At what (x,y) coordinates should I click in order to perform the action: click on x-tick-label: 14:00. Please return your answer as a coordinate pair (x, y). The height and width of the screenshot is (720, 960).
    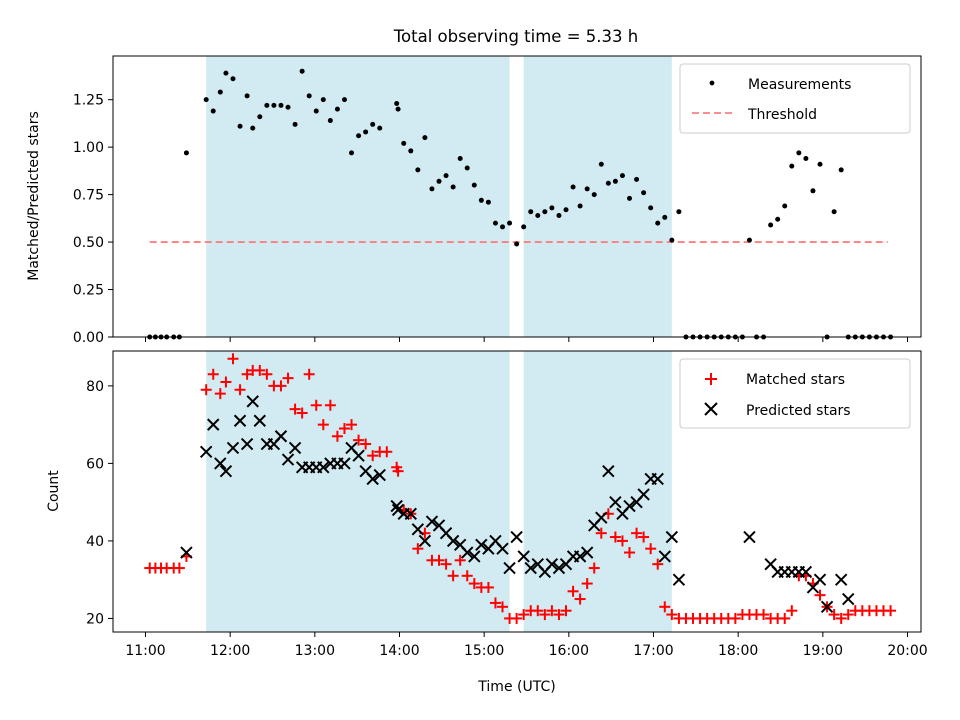
    Looking at the image, I should click on (399, 651).